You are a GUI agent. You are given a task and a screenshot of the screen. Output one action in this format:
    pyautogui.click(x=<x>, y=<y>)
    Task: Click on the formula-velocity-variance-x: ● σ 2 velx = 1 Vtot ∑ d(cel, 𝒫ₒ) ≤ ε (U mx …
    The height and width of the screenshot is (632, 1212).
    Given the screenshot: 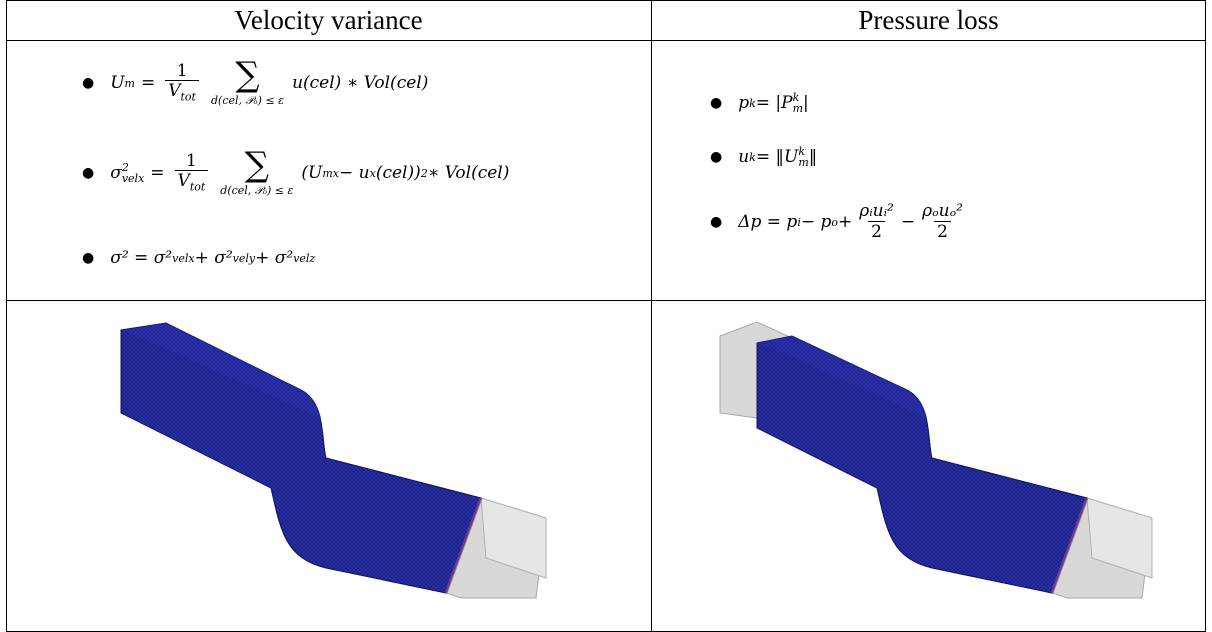 What is the action you would take?
    pyautogui.click(x=296, y=171)
    